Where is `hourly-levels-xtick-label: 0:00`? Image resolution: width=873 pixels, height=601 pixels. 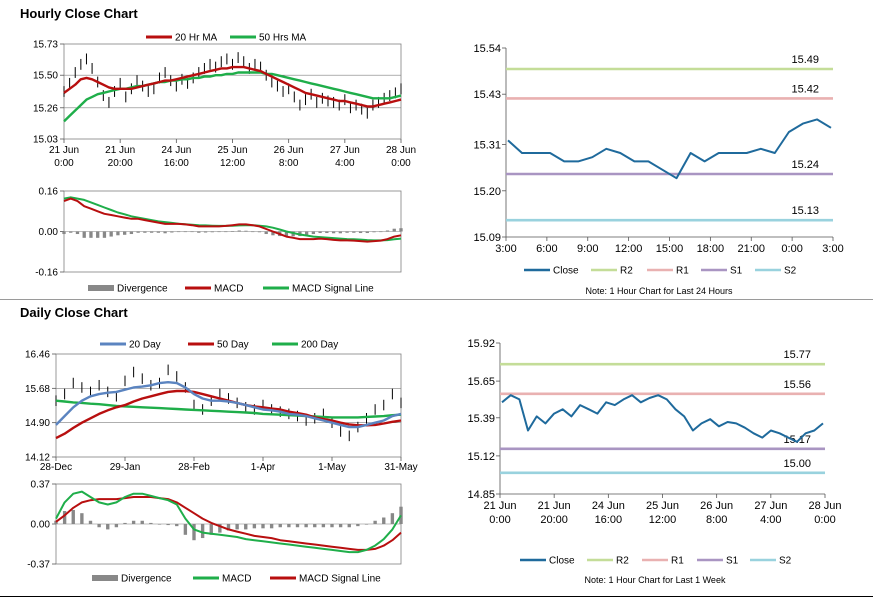
hourly-levels-xtick-label: 0:00 is located at coordinates (791, 249).